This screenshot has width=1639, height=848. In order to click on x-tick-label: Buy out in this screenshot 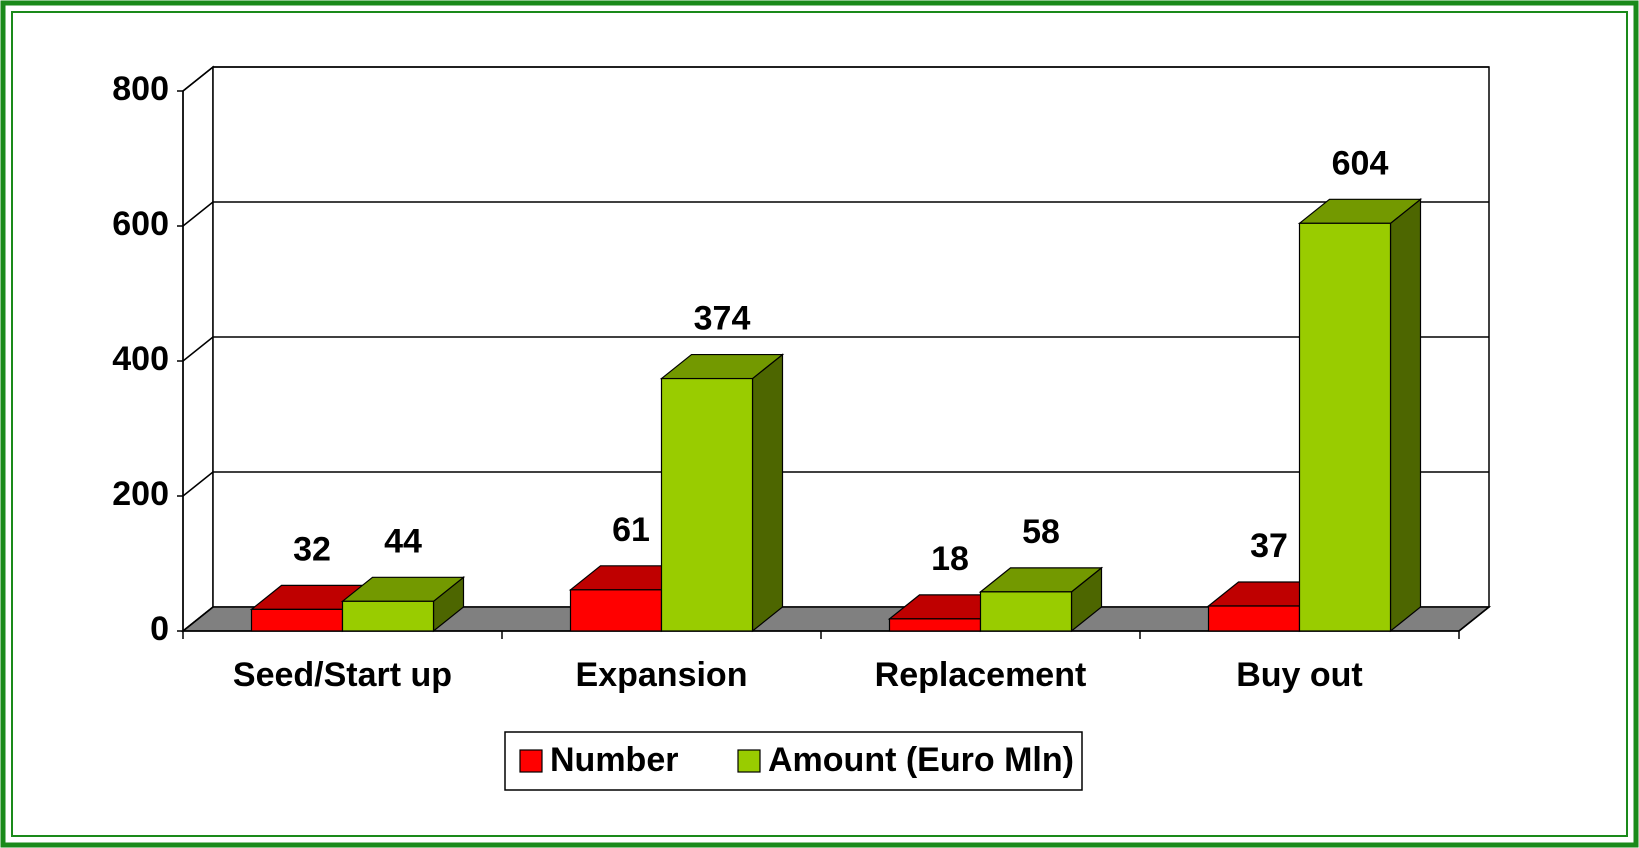, I will do `click(1299, 675)`.